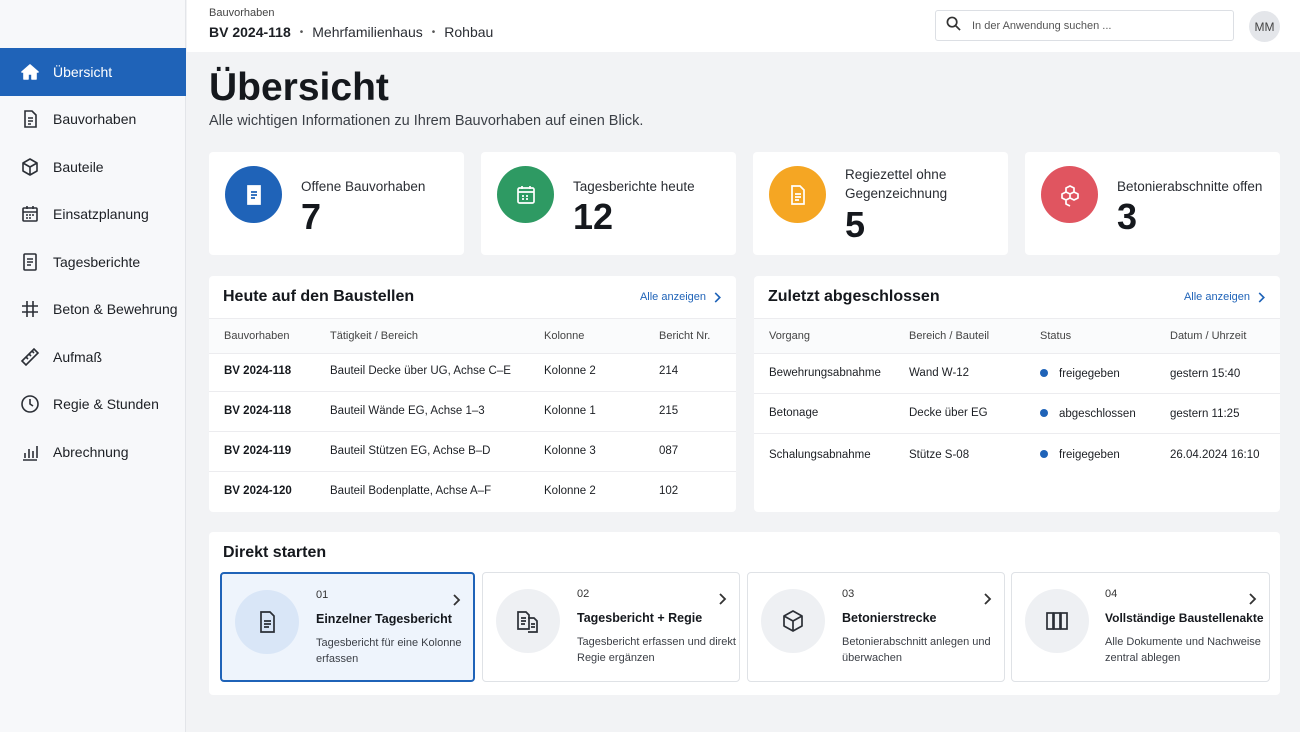  I want to click on status-dot-icon, so click(1044, 453).